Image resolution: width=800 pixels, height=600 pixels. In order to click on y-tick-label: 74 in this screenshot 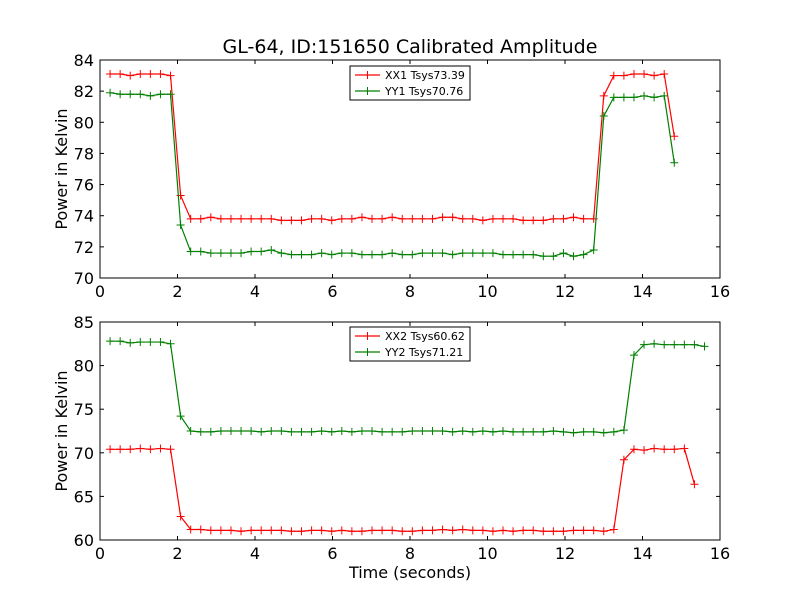, I will do `click(84, 216)`.